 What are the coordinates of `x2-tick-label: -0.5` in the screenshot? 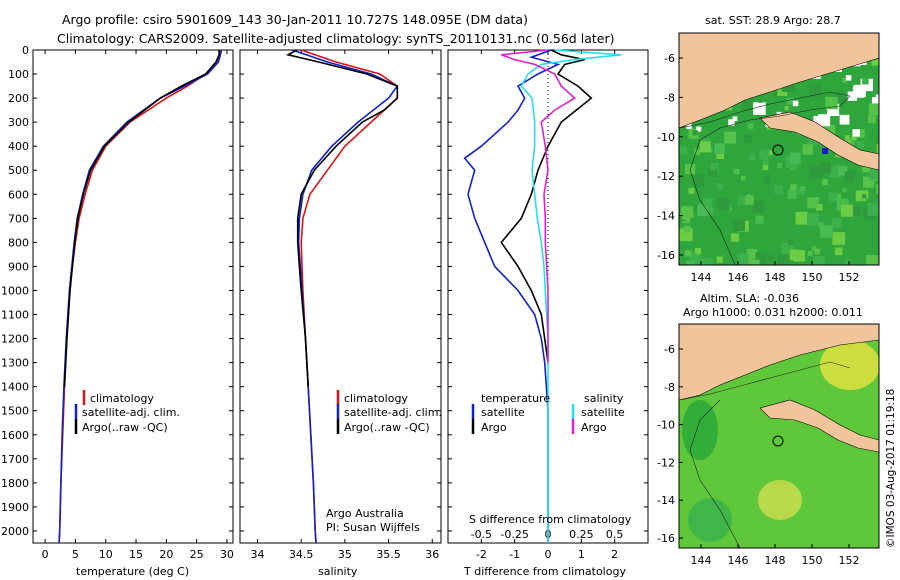 It's located at (481, 534).